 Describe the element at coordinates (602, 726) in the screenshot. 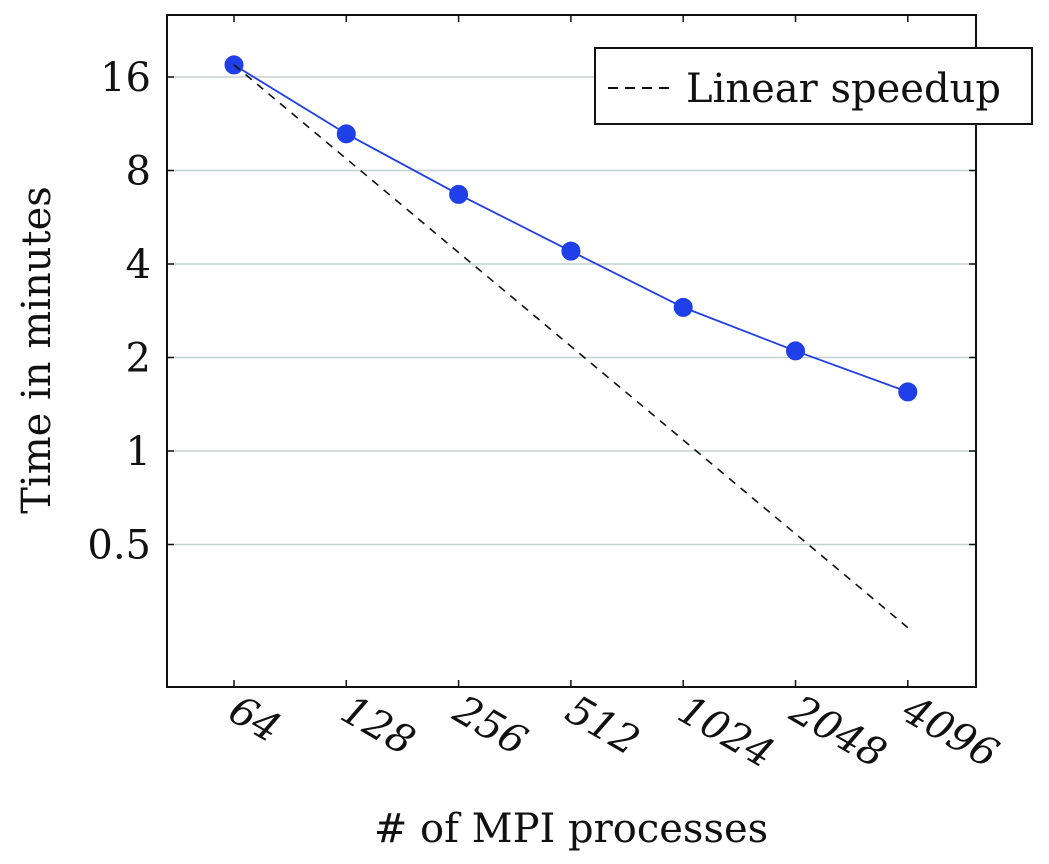

I see `x-tick-label: 512` at that location.